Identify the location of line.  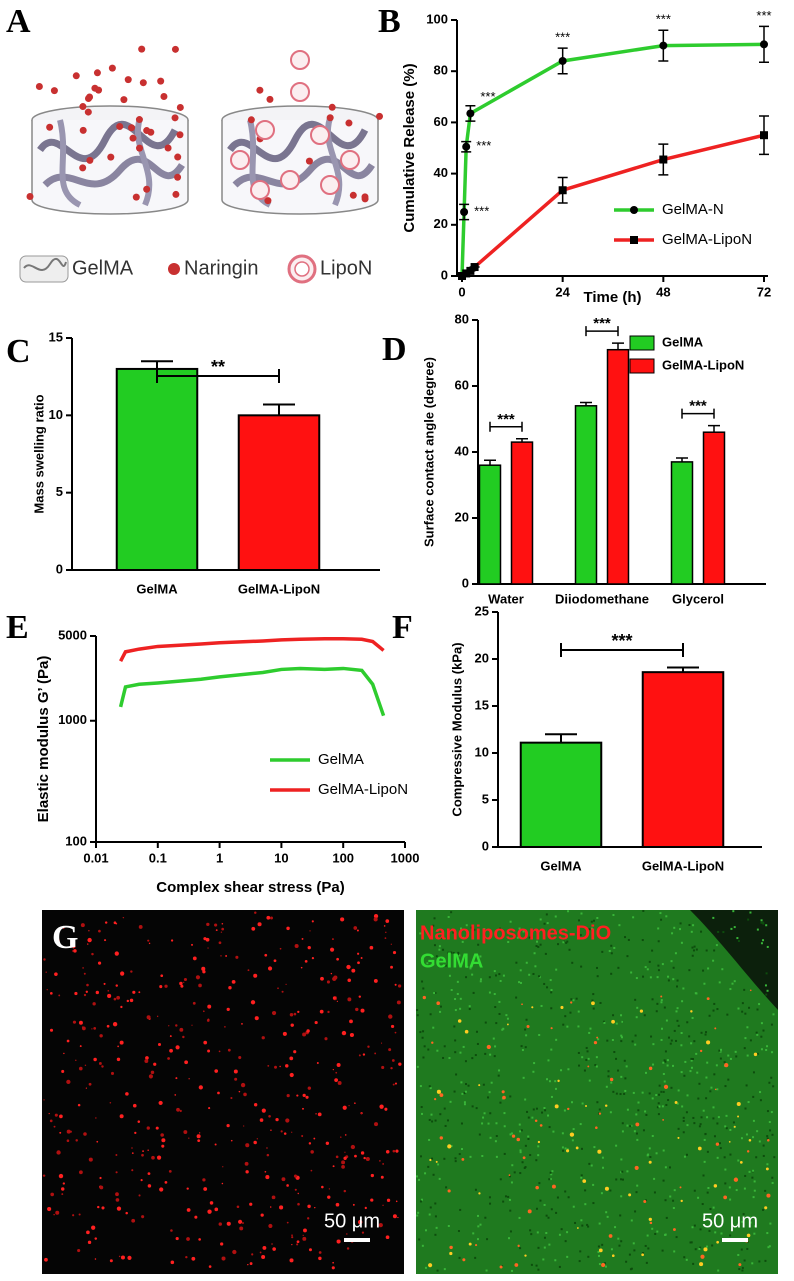
(252, 649).